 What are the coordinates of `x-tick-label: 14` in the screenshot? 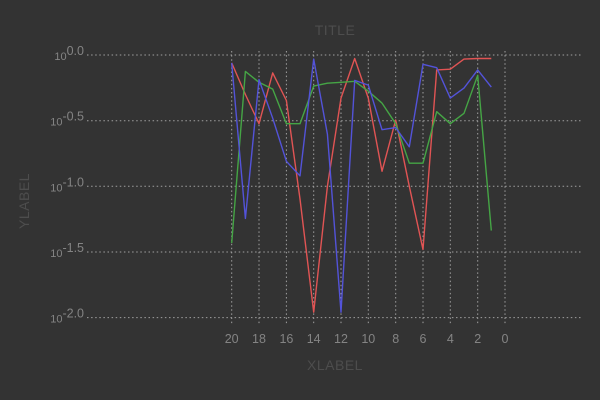 It's located at (314, 339).